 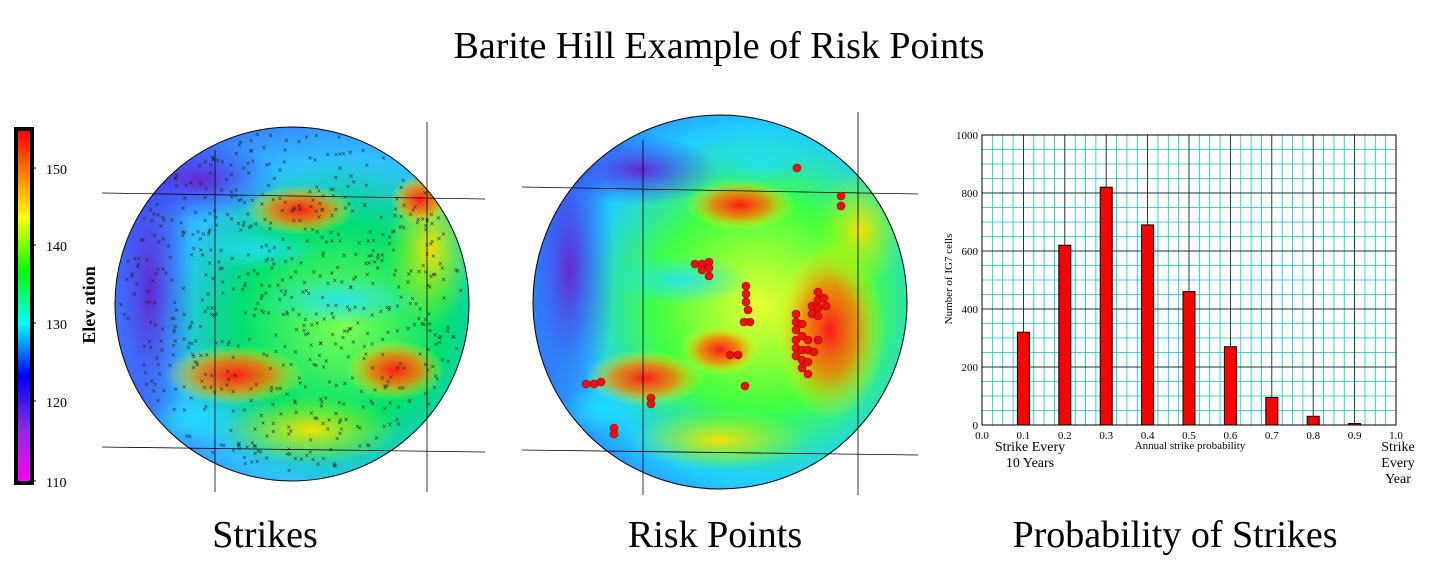 What do you see at coordinates (1231, 436) in the screenshot?
I see `x-tick-label: 0.6` at bounding box center [1231, 436].